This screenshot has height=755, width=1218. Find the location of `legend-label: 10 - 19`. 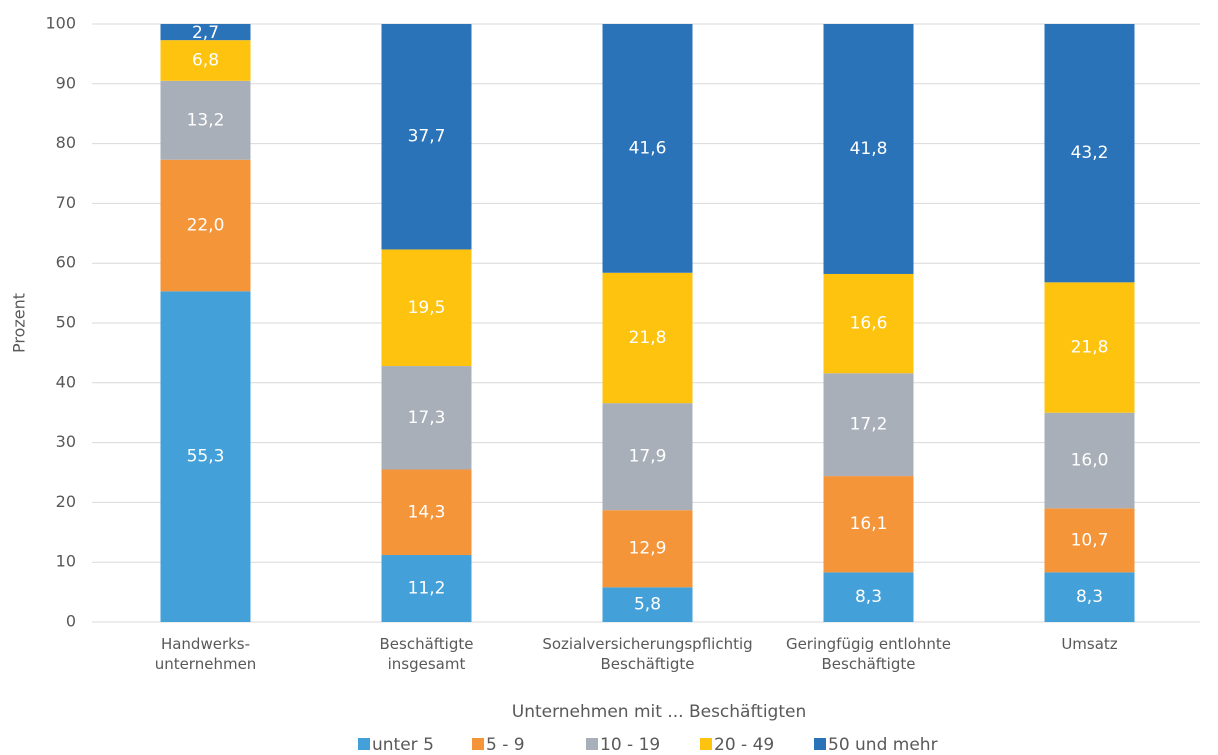

legend-label: 10 - 19 is located at coordinates (630, 745).